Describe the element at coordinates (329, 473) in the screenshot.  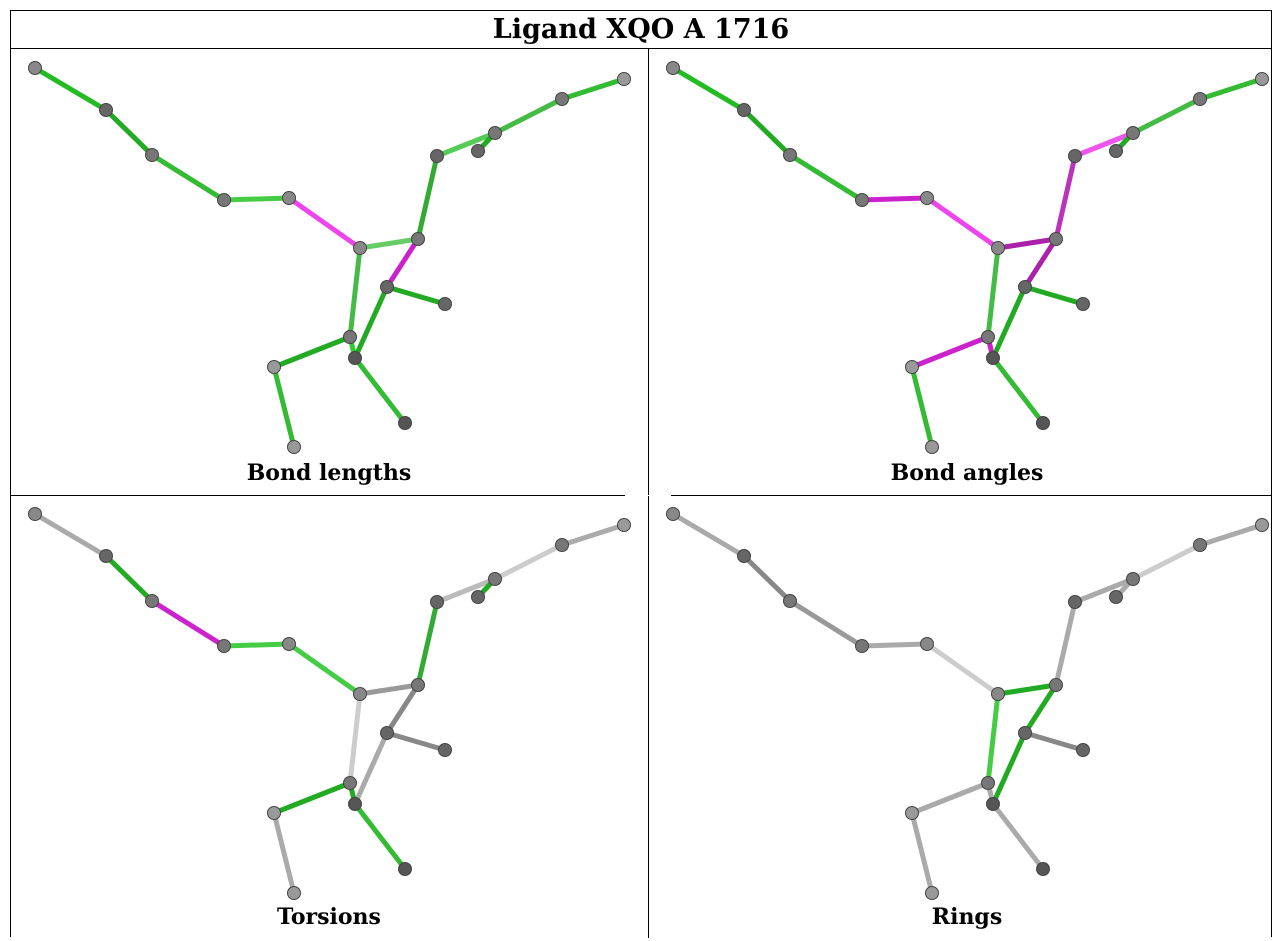
I see `caption-bond-lengths: Bond lengths` at that location.